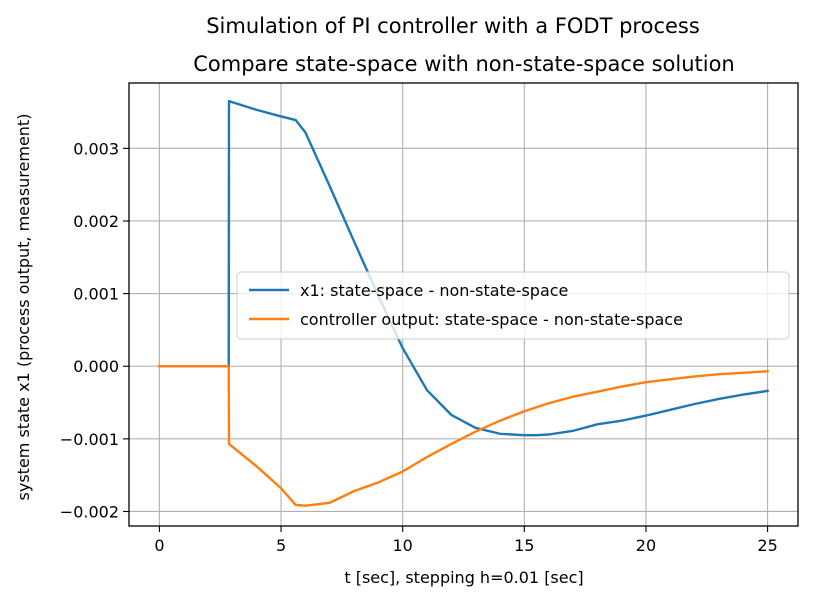 The height and width of the screenshot is (601, 813). Describe the element at coordinates (466, 540) in the screenshot. I see `x-axis-ticks: 0 5 10 15 20 25` at that location.